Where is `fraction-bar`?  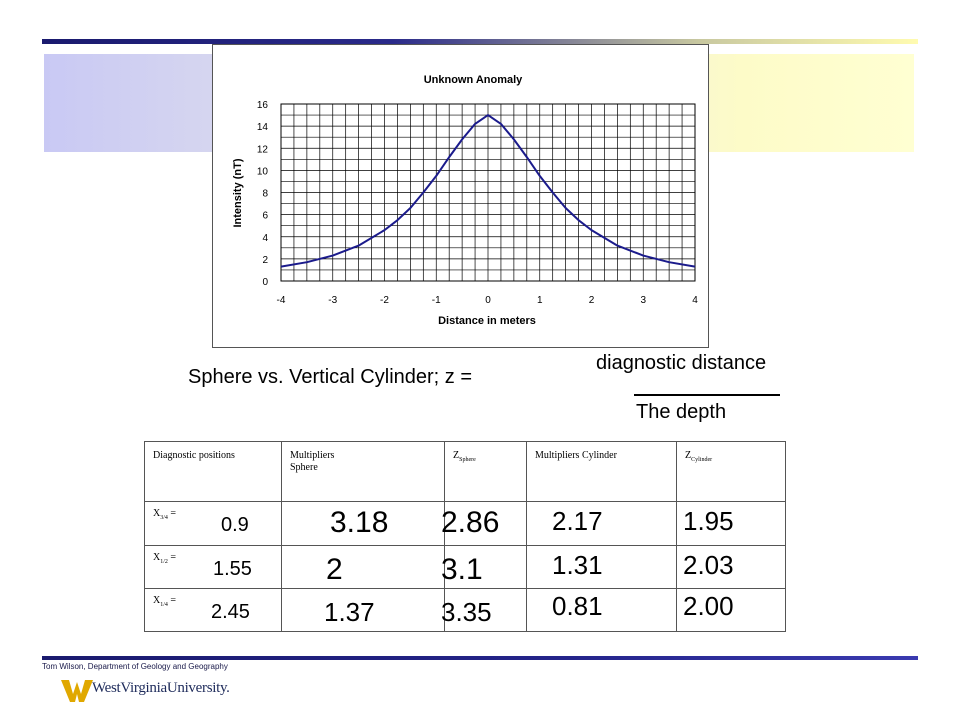 fraction-bar is located at coordinates (707, 395).